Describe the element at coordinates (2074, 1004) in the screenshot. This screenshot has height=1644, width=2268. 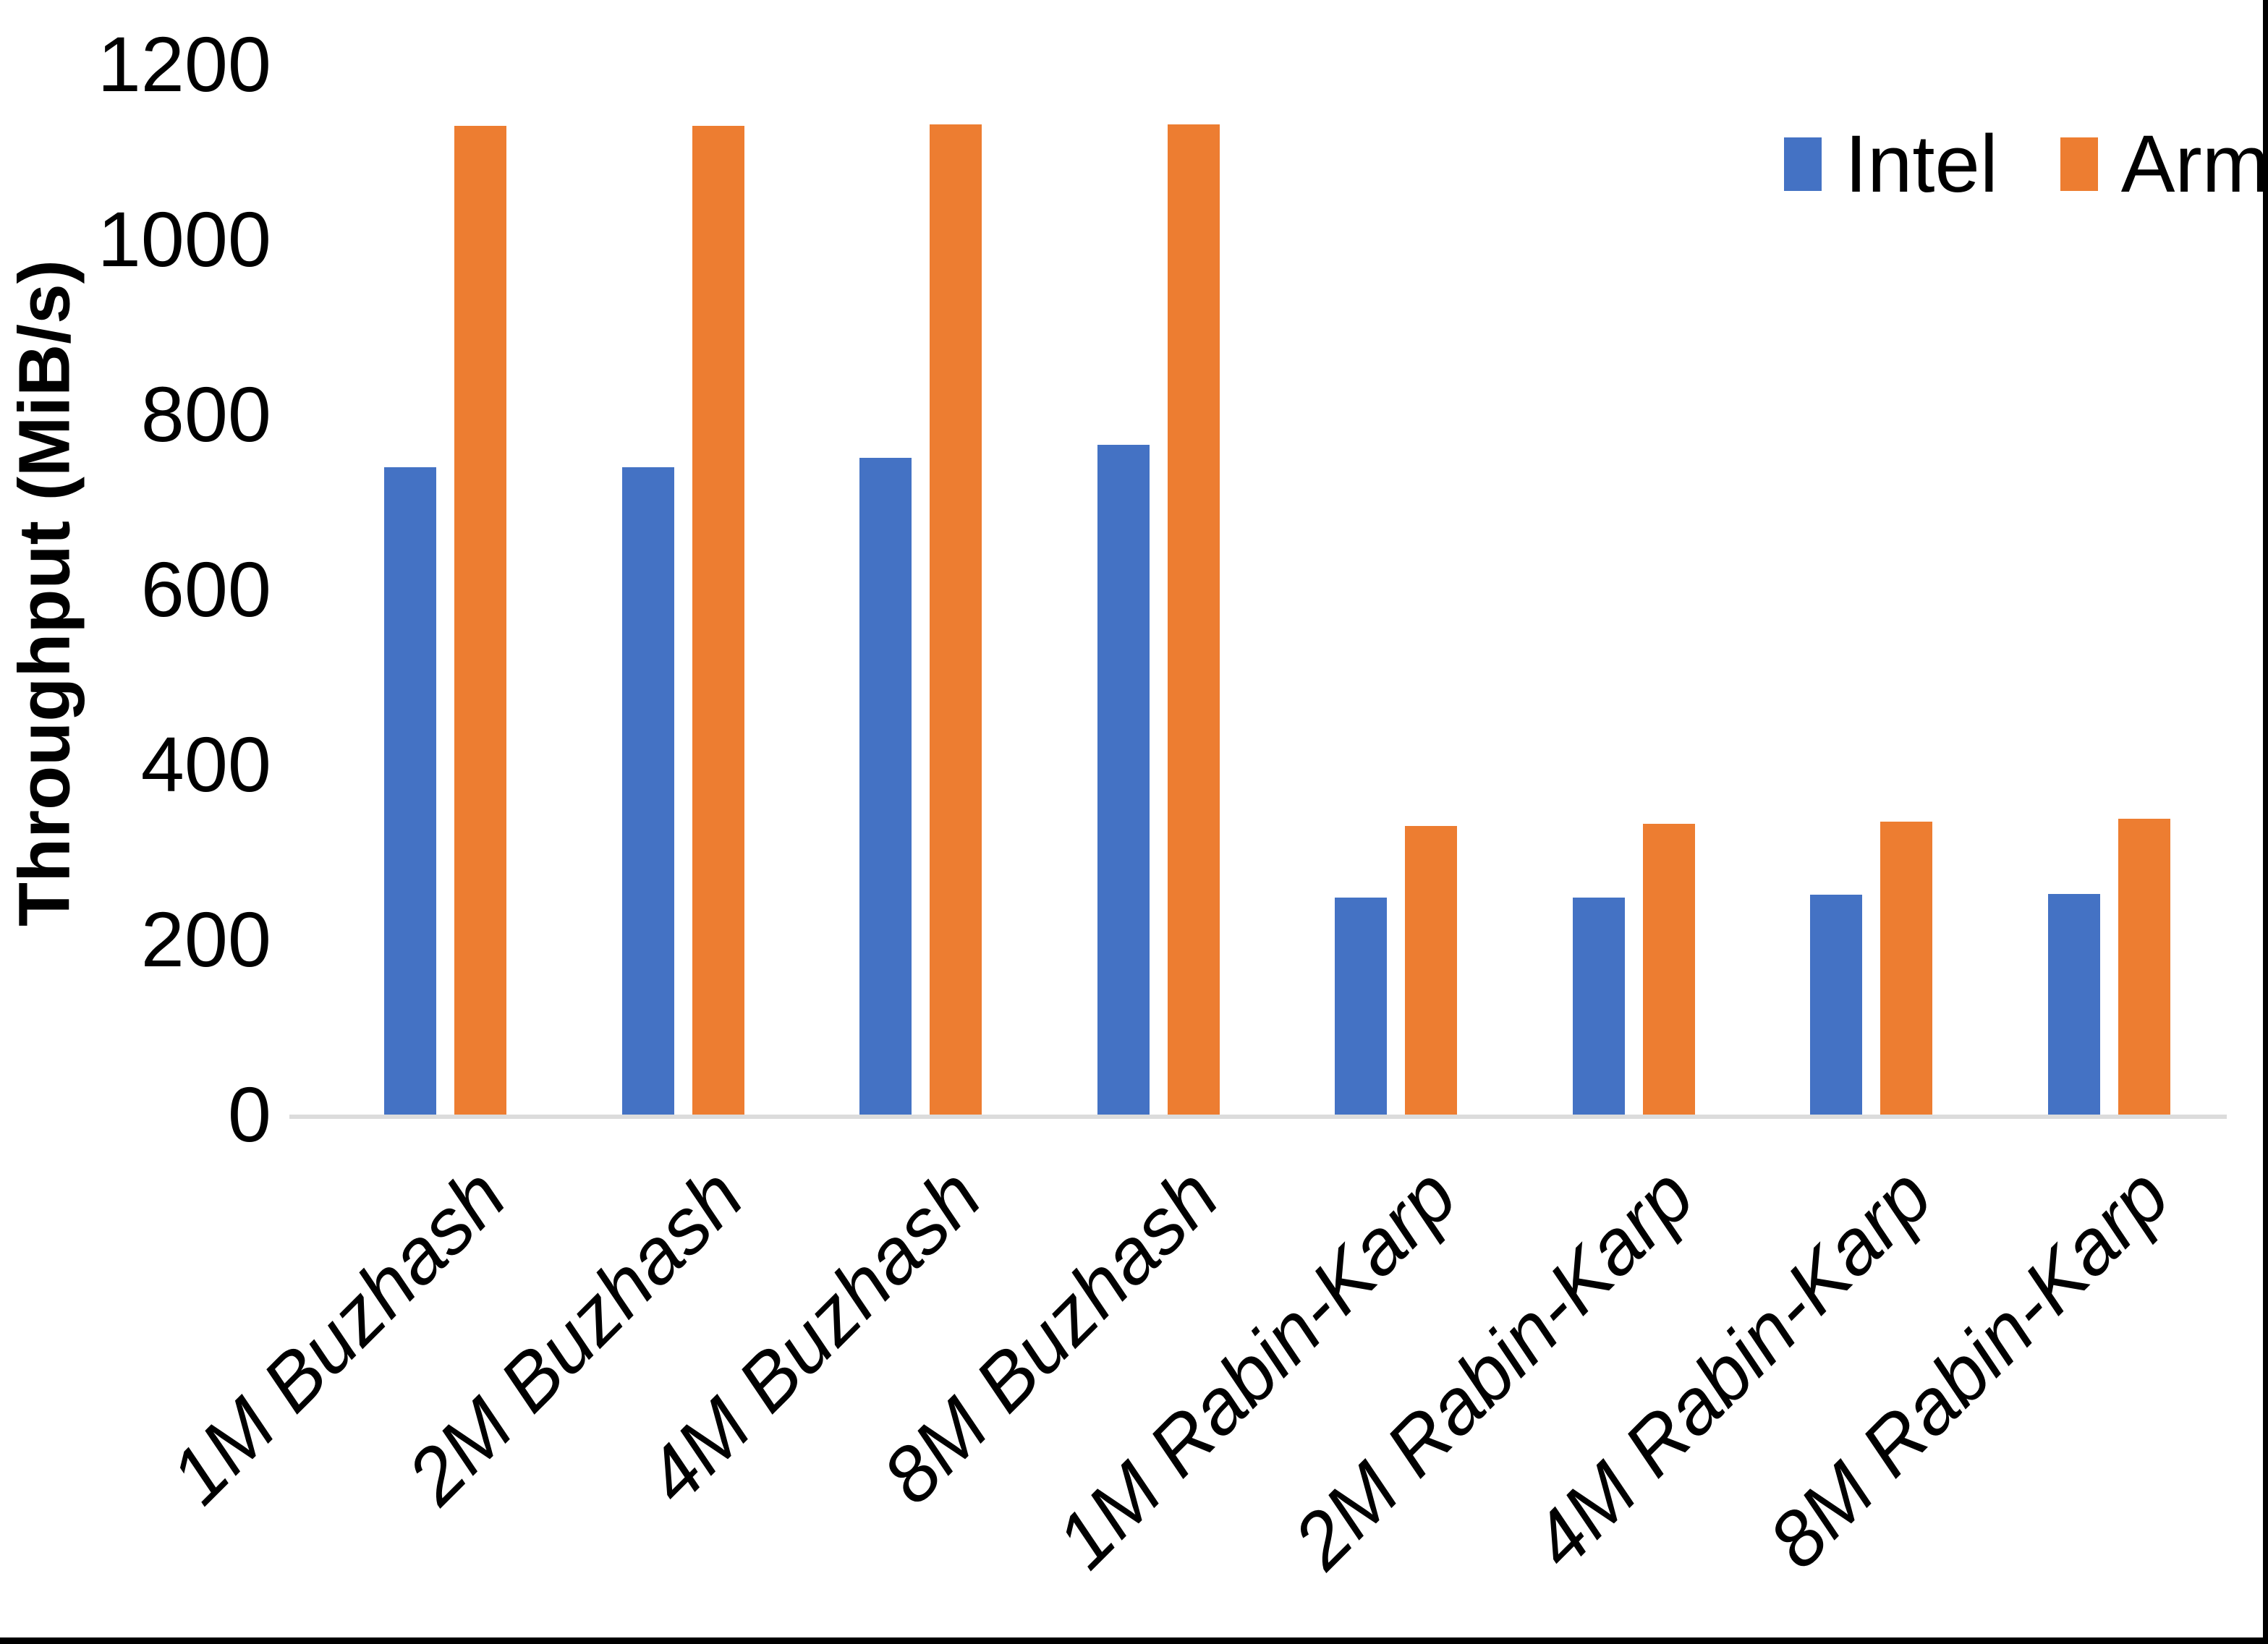
I see `bar-intel-8m-rabin-karp` at that location.